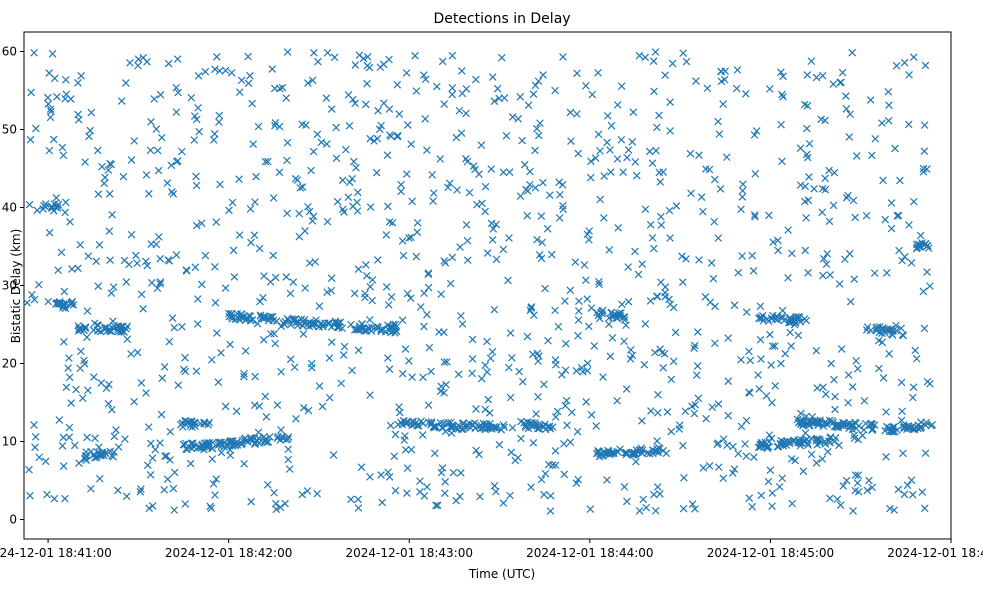  What do you see at coordinates (9, 130) in the screenshot?
I see `y-tick-label: 50` at bounding box center [9, 130].